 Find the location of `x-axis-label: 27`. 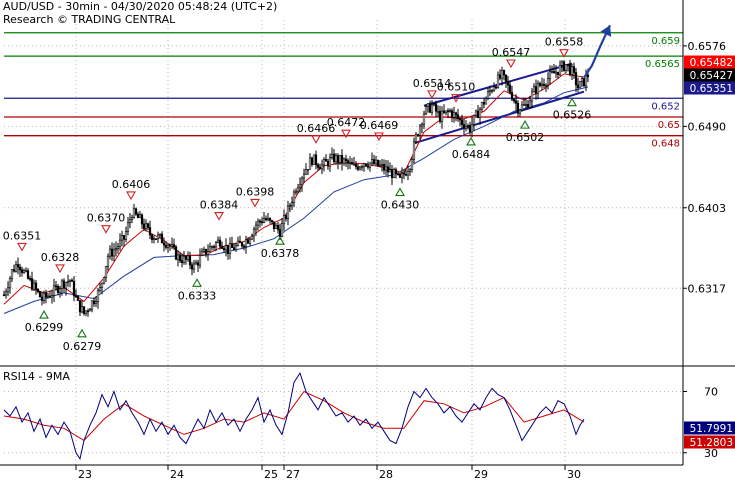

x-axis-label: 27 is located at coordinates (293, 474).